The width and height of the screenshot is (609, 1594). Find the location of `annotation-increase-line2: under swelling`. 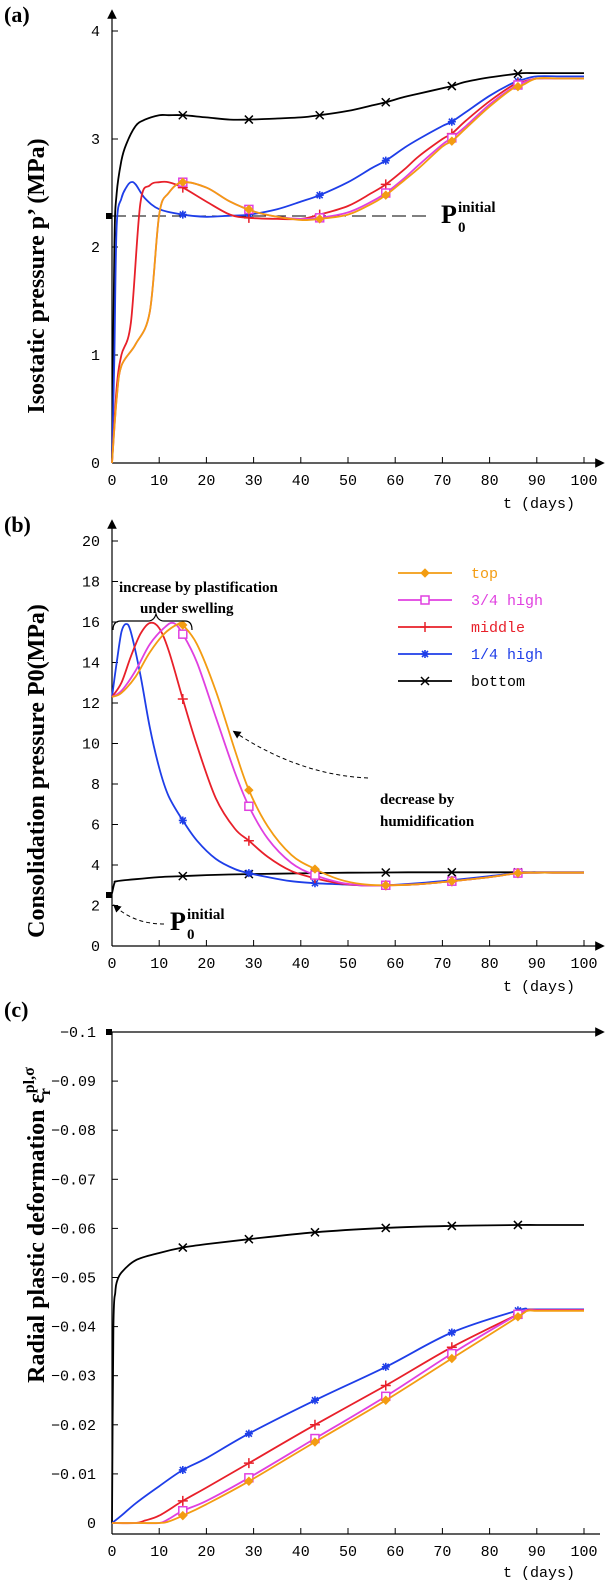

annotation-increase-line2: under swelling is located at coordinates (187, 609).